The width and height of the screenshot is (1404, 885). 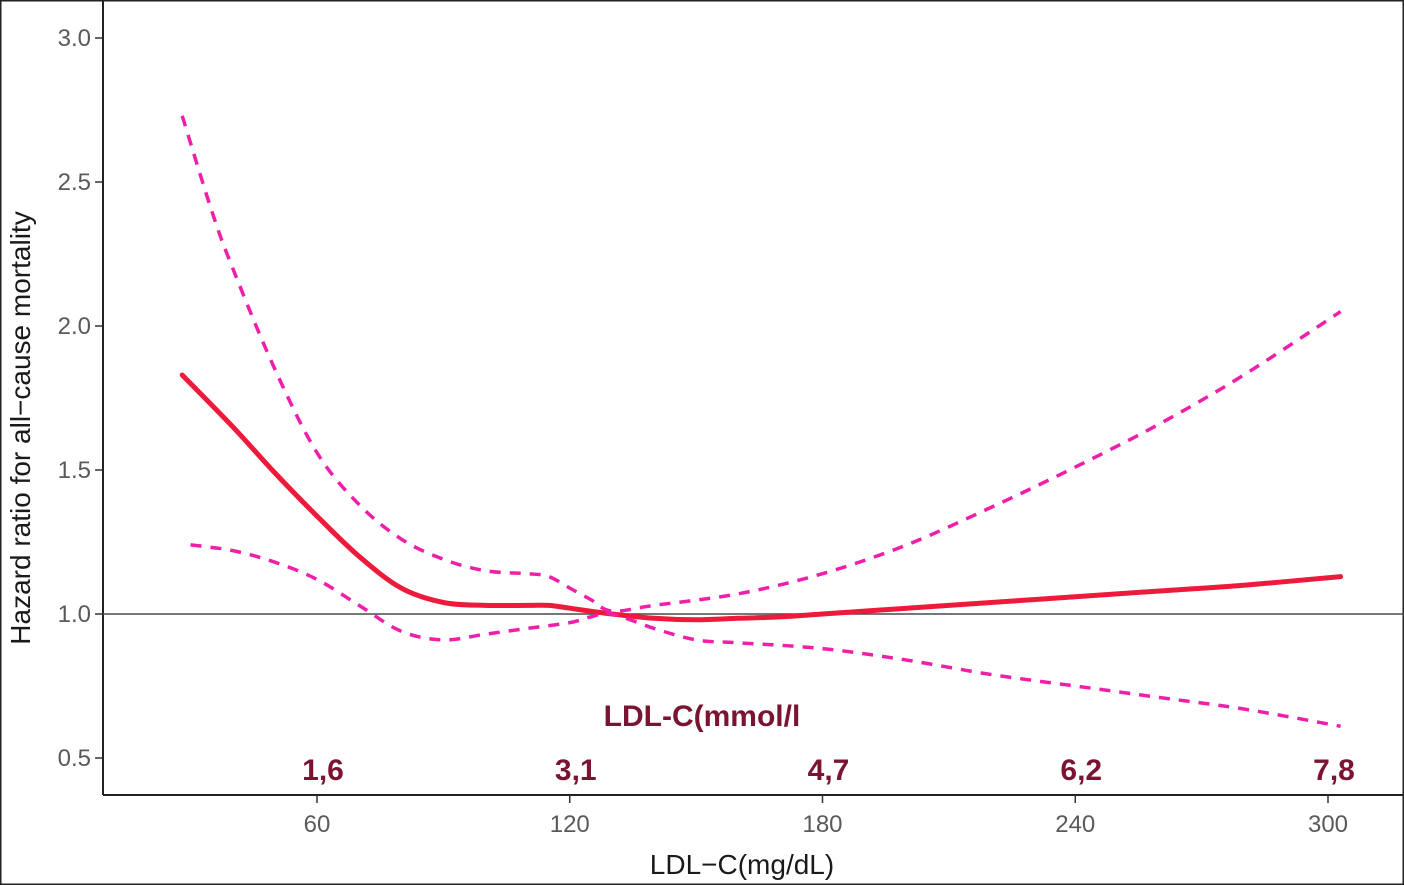 What do you see at coordinates (742, 864) in the screenshot?
I see `x-axis-title: LDL−C(mg/dL)` at bounding box center [742, 864].